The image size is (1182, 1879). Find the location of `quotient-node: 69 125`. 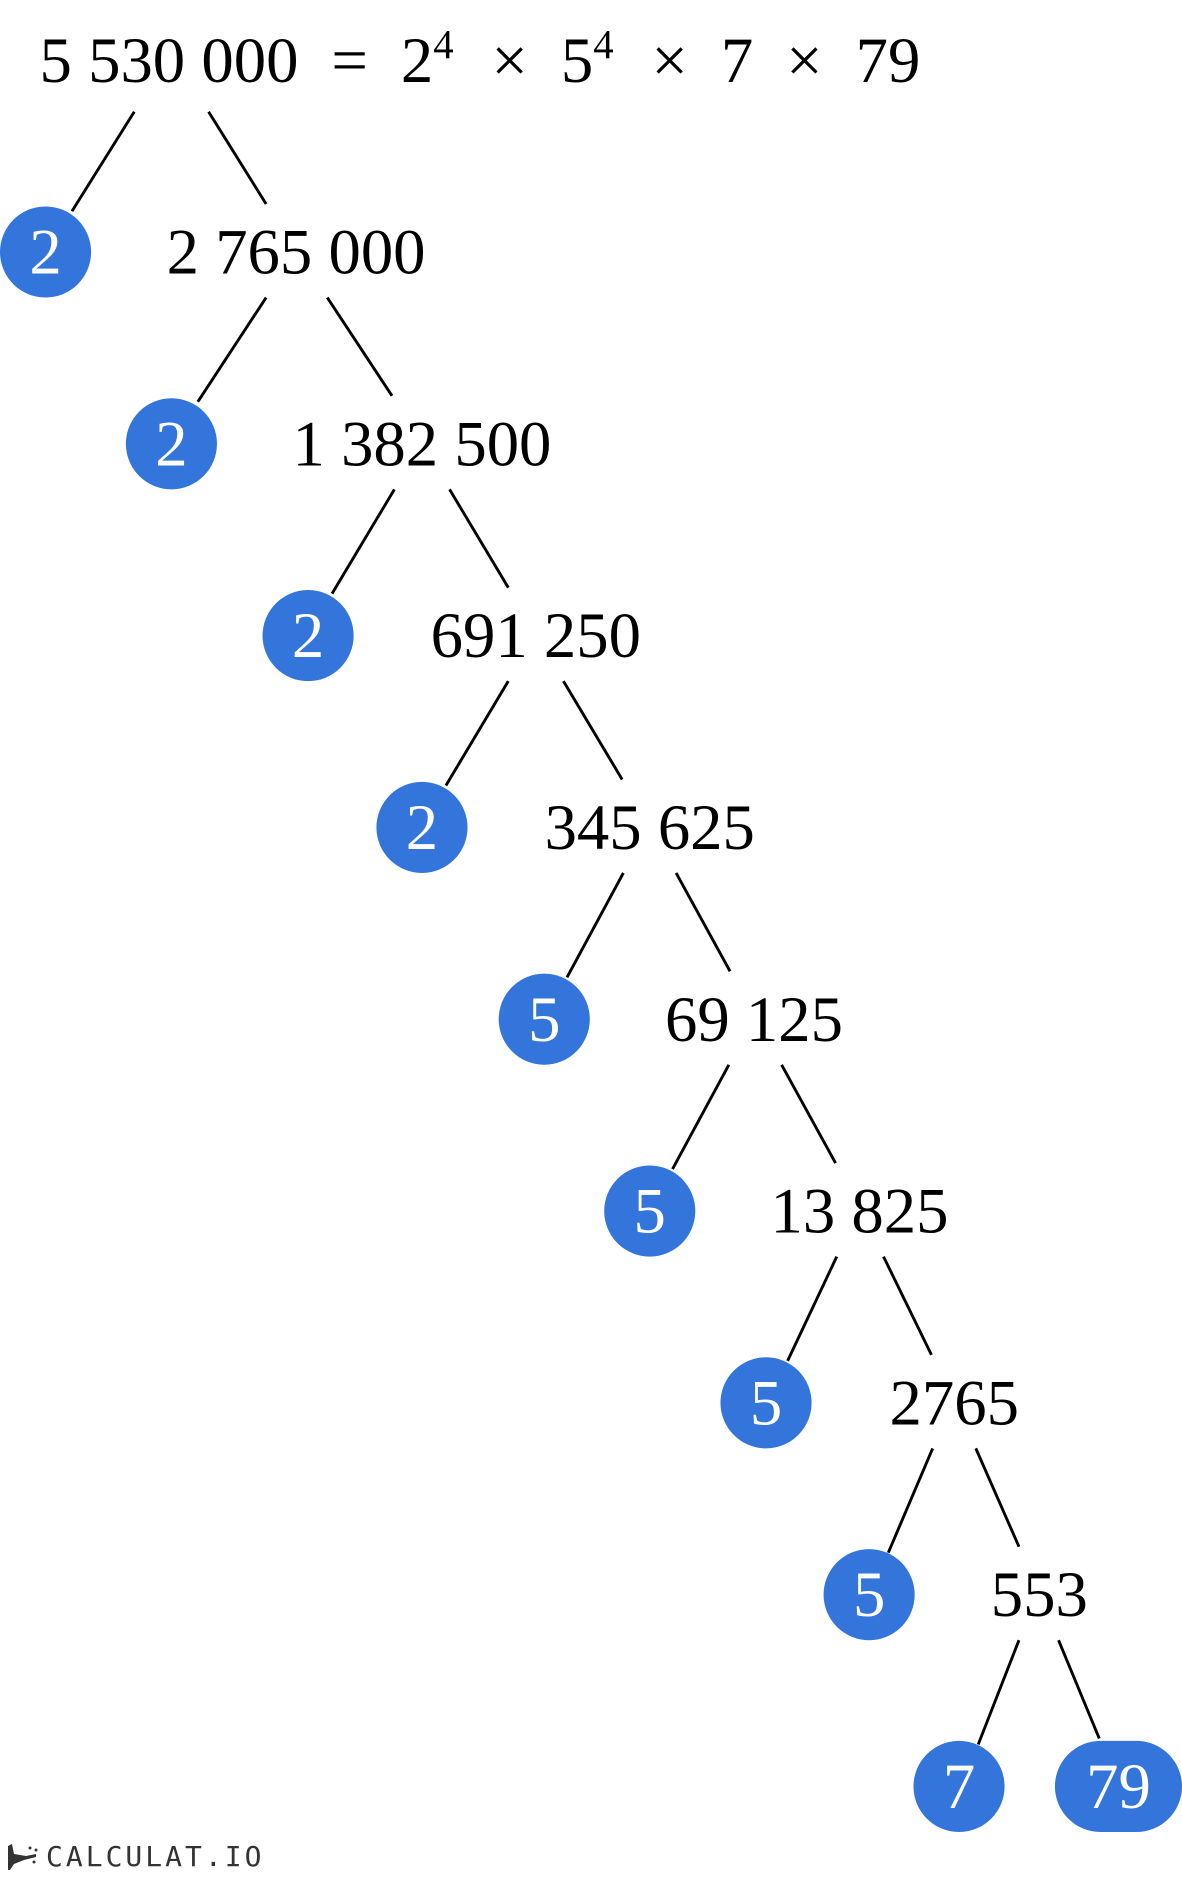

quotient-node: 69 125 is located at coordinates (754, 1020).